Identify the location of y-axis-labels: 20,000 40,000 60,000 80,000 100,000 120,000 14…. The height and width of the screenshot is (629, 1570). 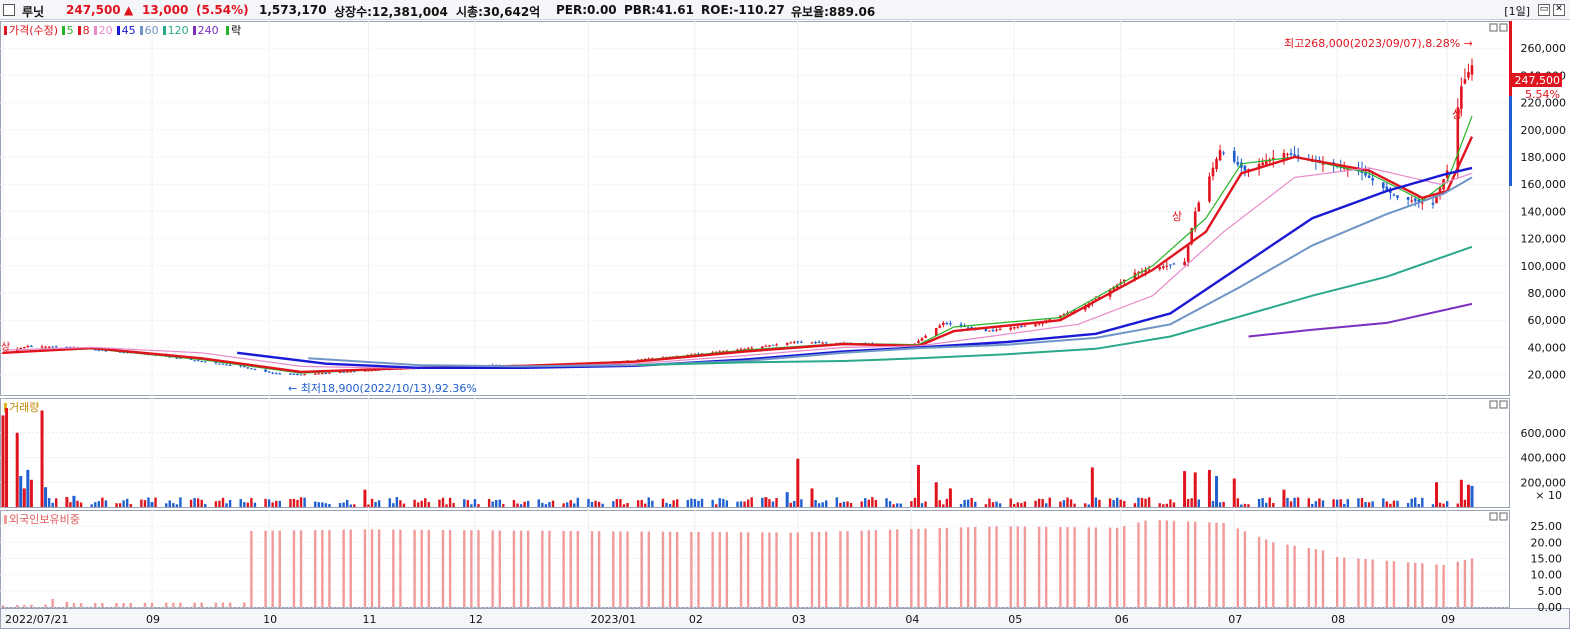
(1544, 328).